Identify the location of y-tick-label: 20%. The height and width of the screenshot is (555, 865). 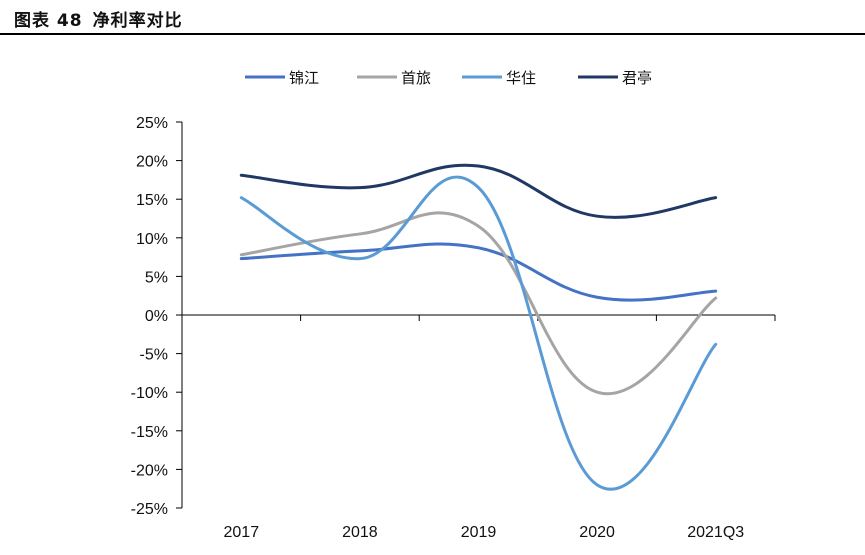
(152, 162).